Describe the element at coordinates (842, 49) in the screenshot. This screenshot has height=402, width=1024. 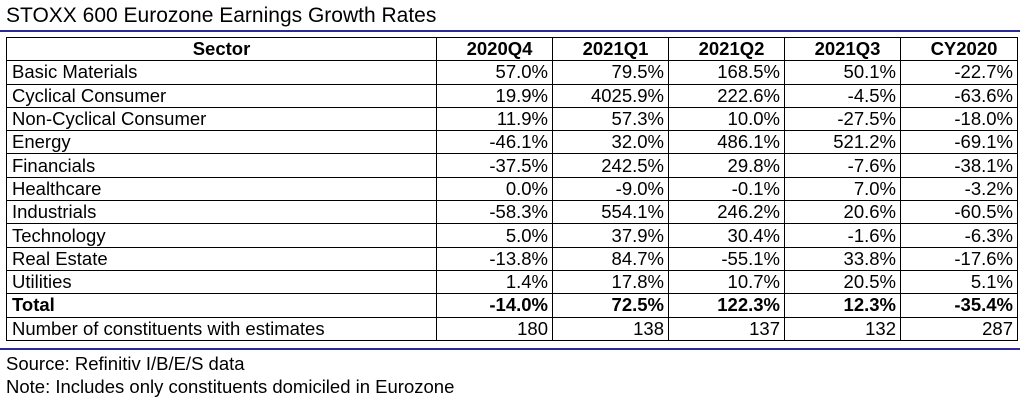
I see `column-header-2021q3: 2021Q3` at that location.